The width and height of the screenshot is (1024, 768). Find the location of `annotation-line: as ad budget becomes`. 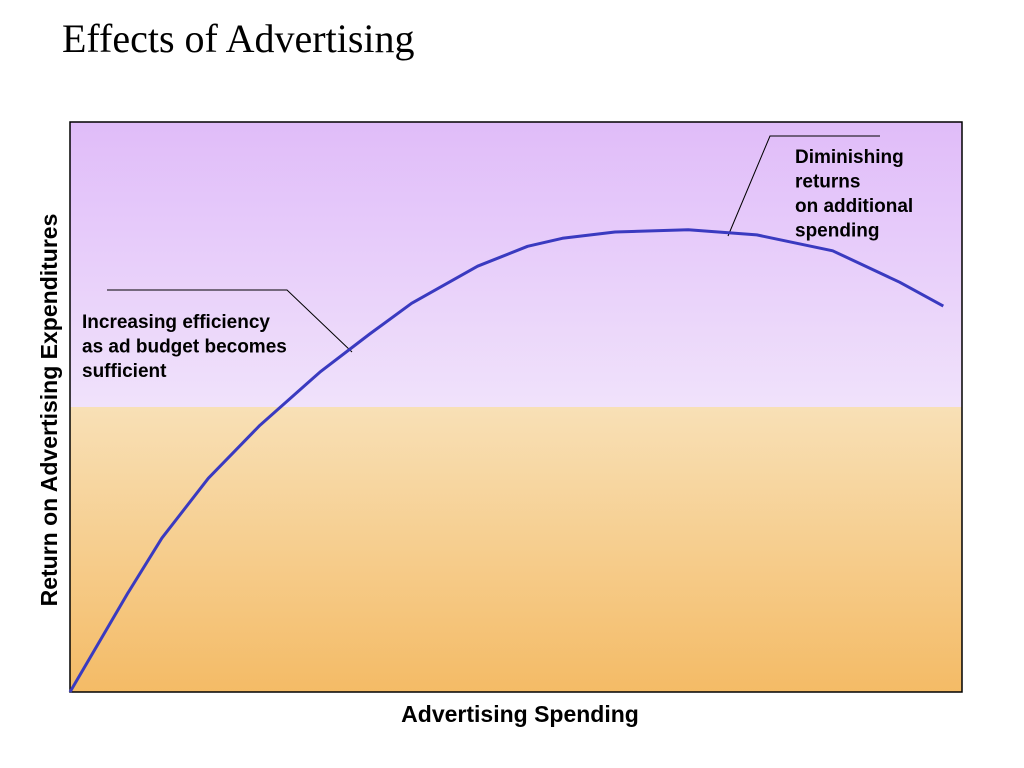

annotation-line: as ad budget becomes is located at coordinates (184, 347).